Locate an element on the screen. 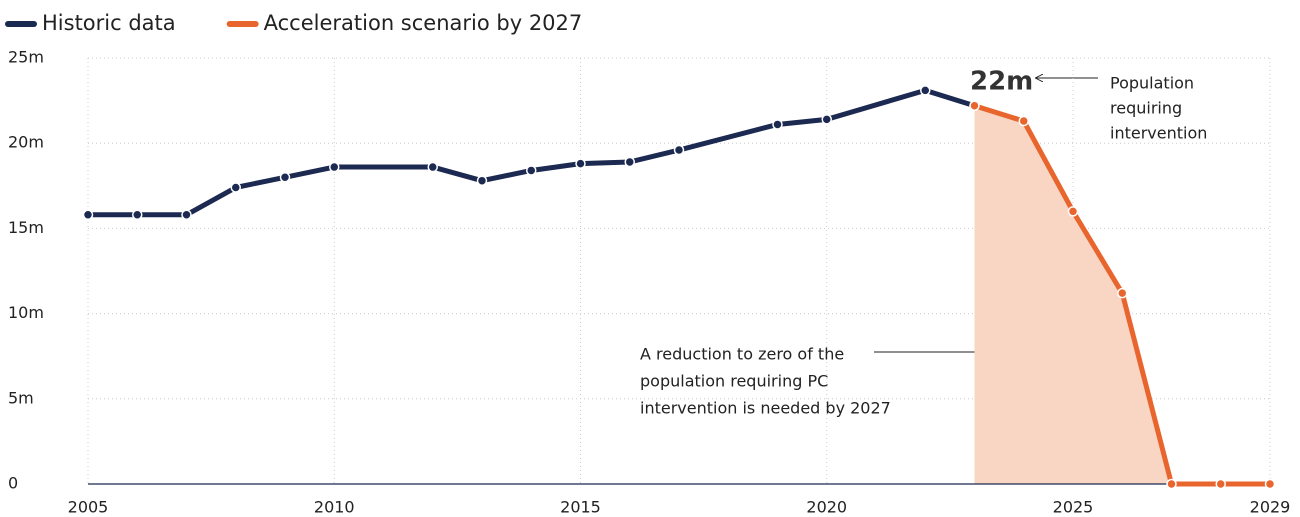 This screenshot has height=517, width=1300. x-tick-label: 2025 is located at coordinates (1073, 507).